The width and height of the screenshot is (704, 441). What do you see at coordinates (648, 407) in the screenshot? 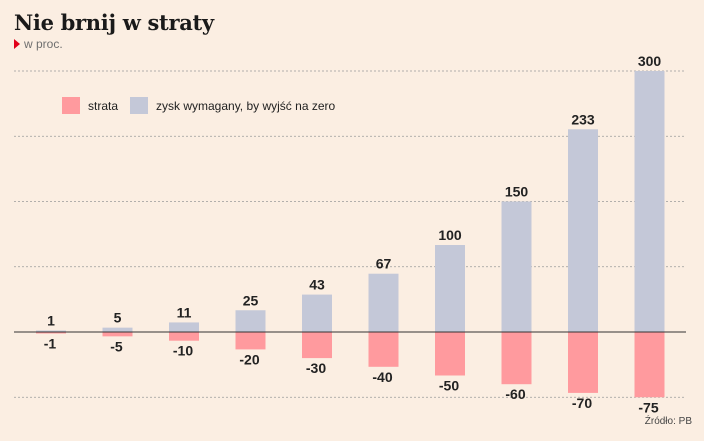
I see `data-label-loss: -75` at bounding box center [648, 407].